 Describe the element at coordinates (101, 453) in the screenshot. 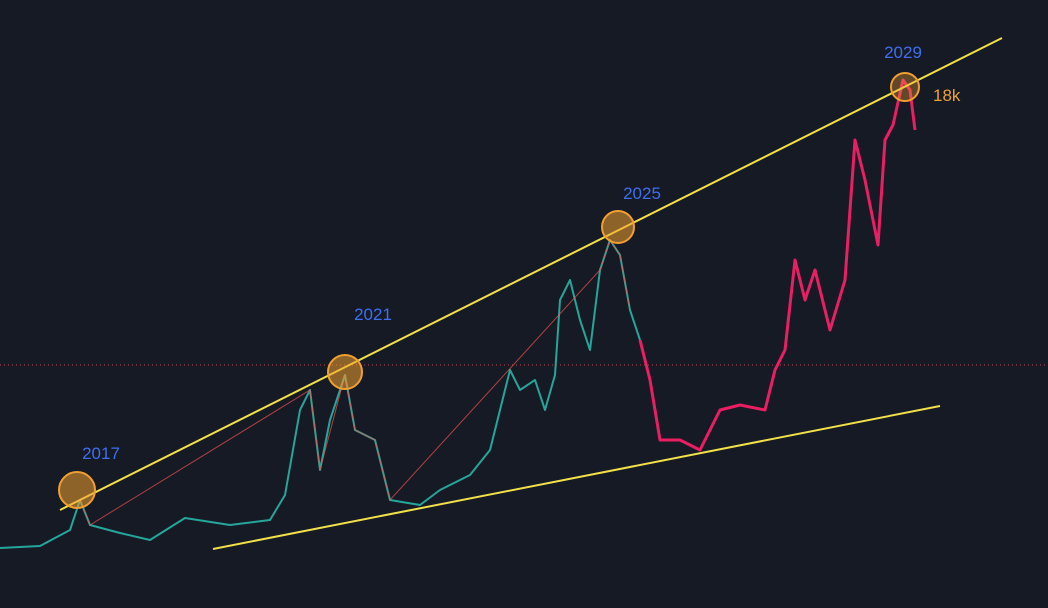

I see `year-label: 2017` at that location.